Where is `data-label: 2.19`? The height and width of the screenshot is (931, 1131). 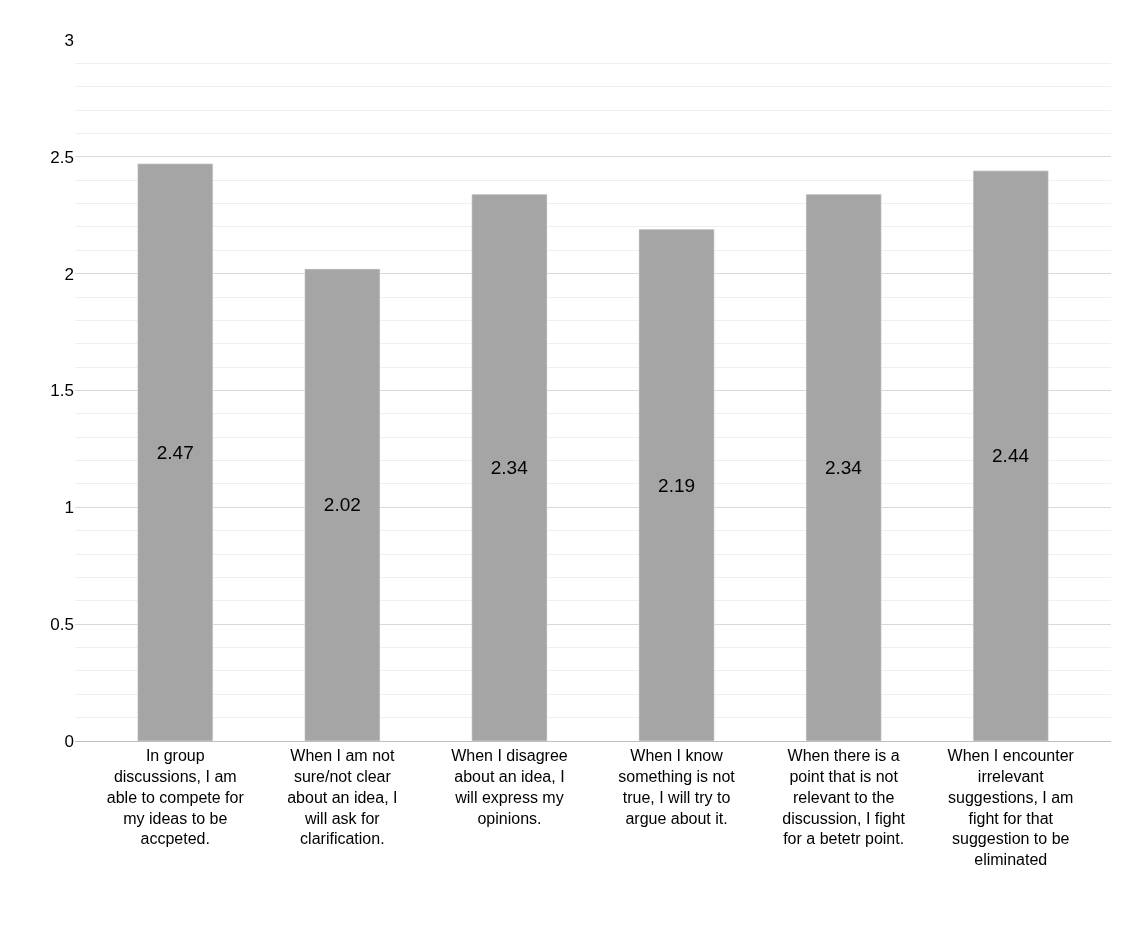
data-label: 2.19 is located at coordinates (677, 485).